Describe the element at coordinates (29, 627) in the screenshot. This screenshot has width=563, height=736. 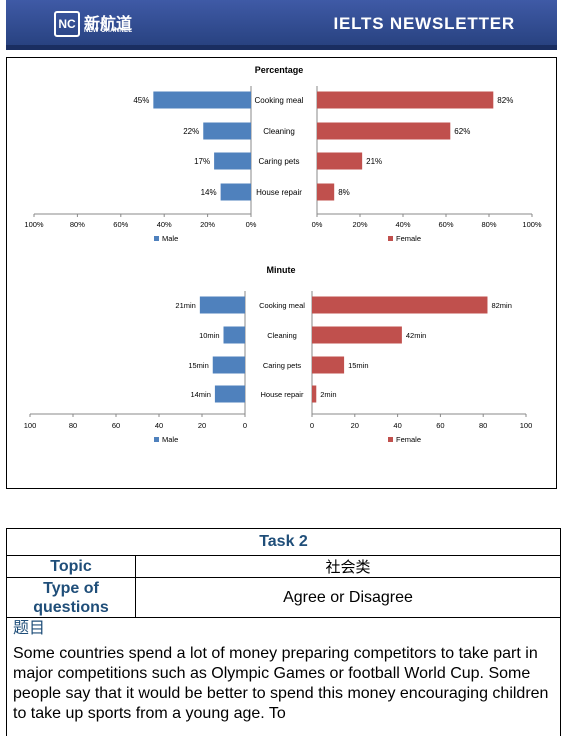
I see `prompt-label: 题目` at that location.